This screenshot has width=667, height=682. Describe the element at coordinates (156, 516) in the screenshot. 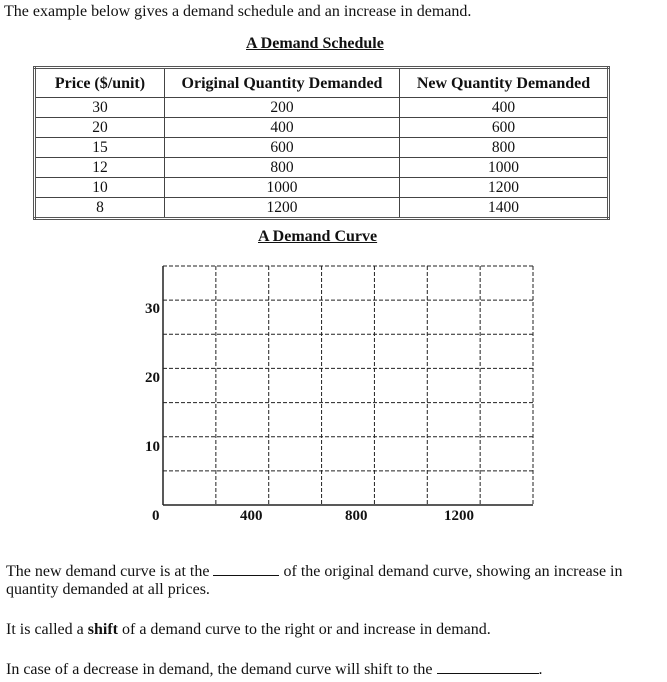

I see `x-tick-label: 0` at that location.